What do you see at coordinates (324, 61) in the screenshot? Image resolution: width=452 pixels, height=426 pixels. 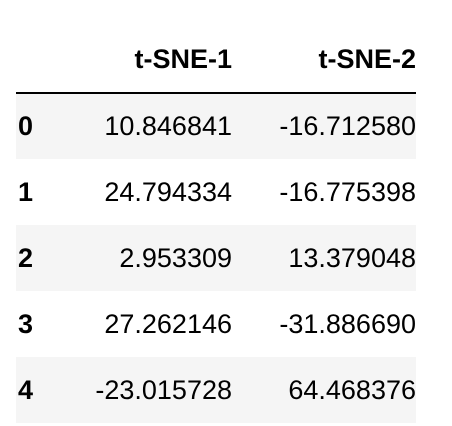 I see `column-header-tsne-2: t-SNE-2` at bounding box center [324, 61].